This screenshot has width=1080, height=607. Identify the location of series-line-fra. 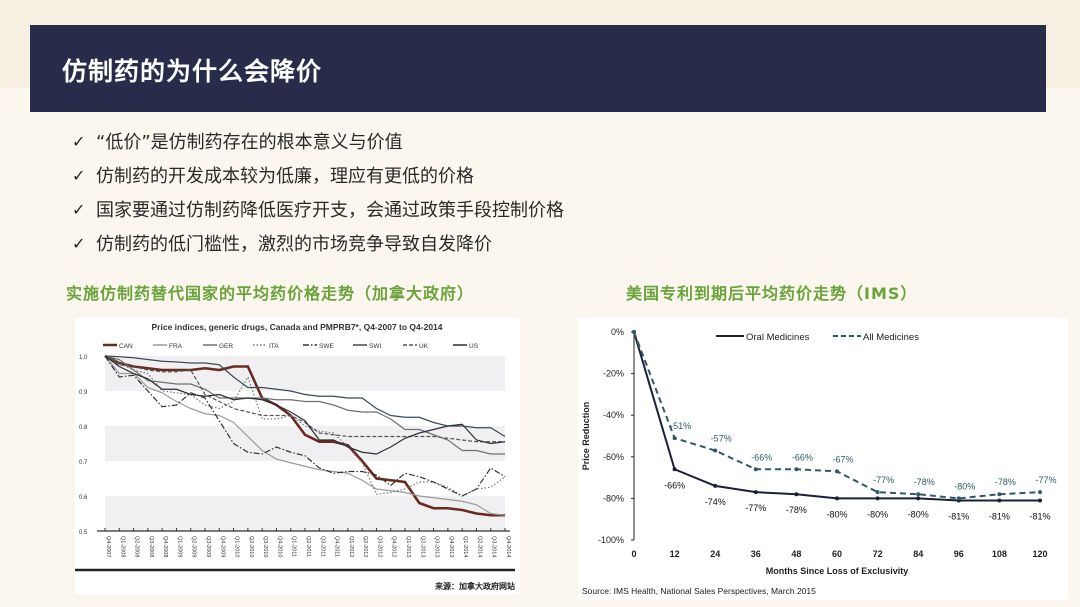
(305, 435).